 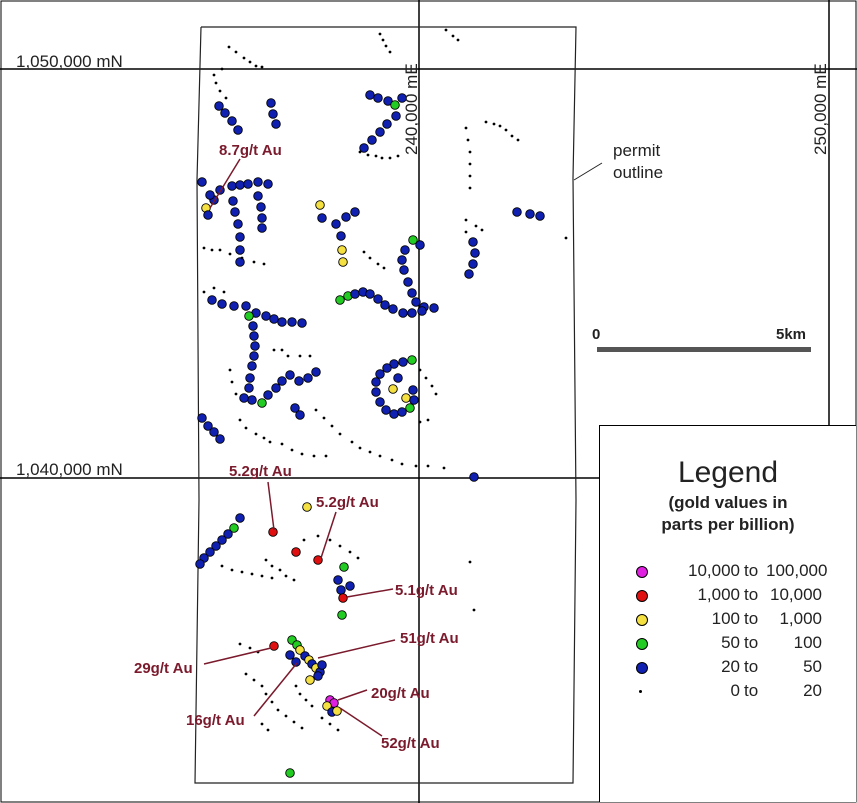 I want to click on leader-a9, so click(x=361, y=722).